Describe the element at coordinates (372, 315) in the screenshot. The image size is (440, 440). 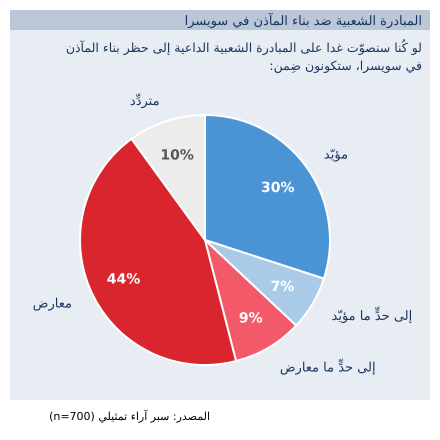
I see `slice-label: إلى حدٍّ ما مؤيّد` at that location.